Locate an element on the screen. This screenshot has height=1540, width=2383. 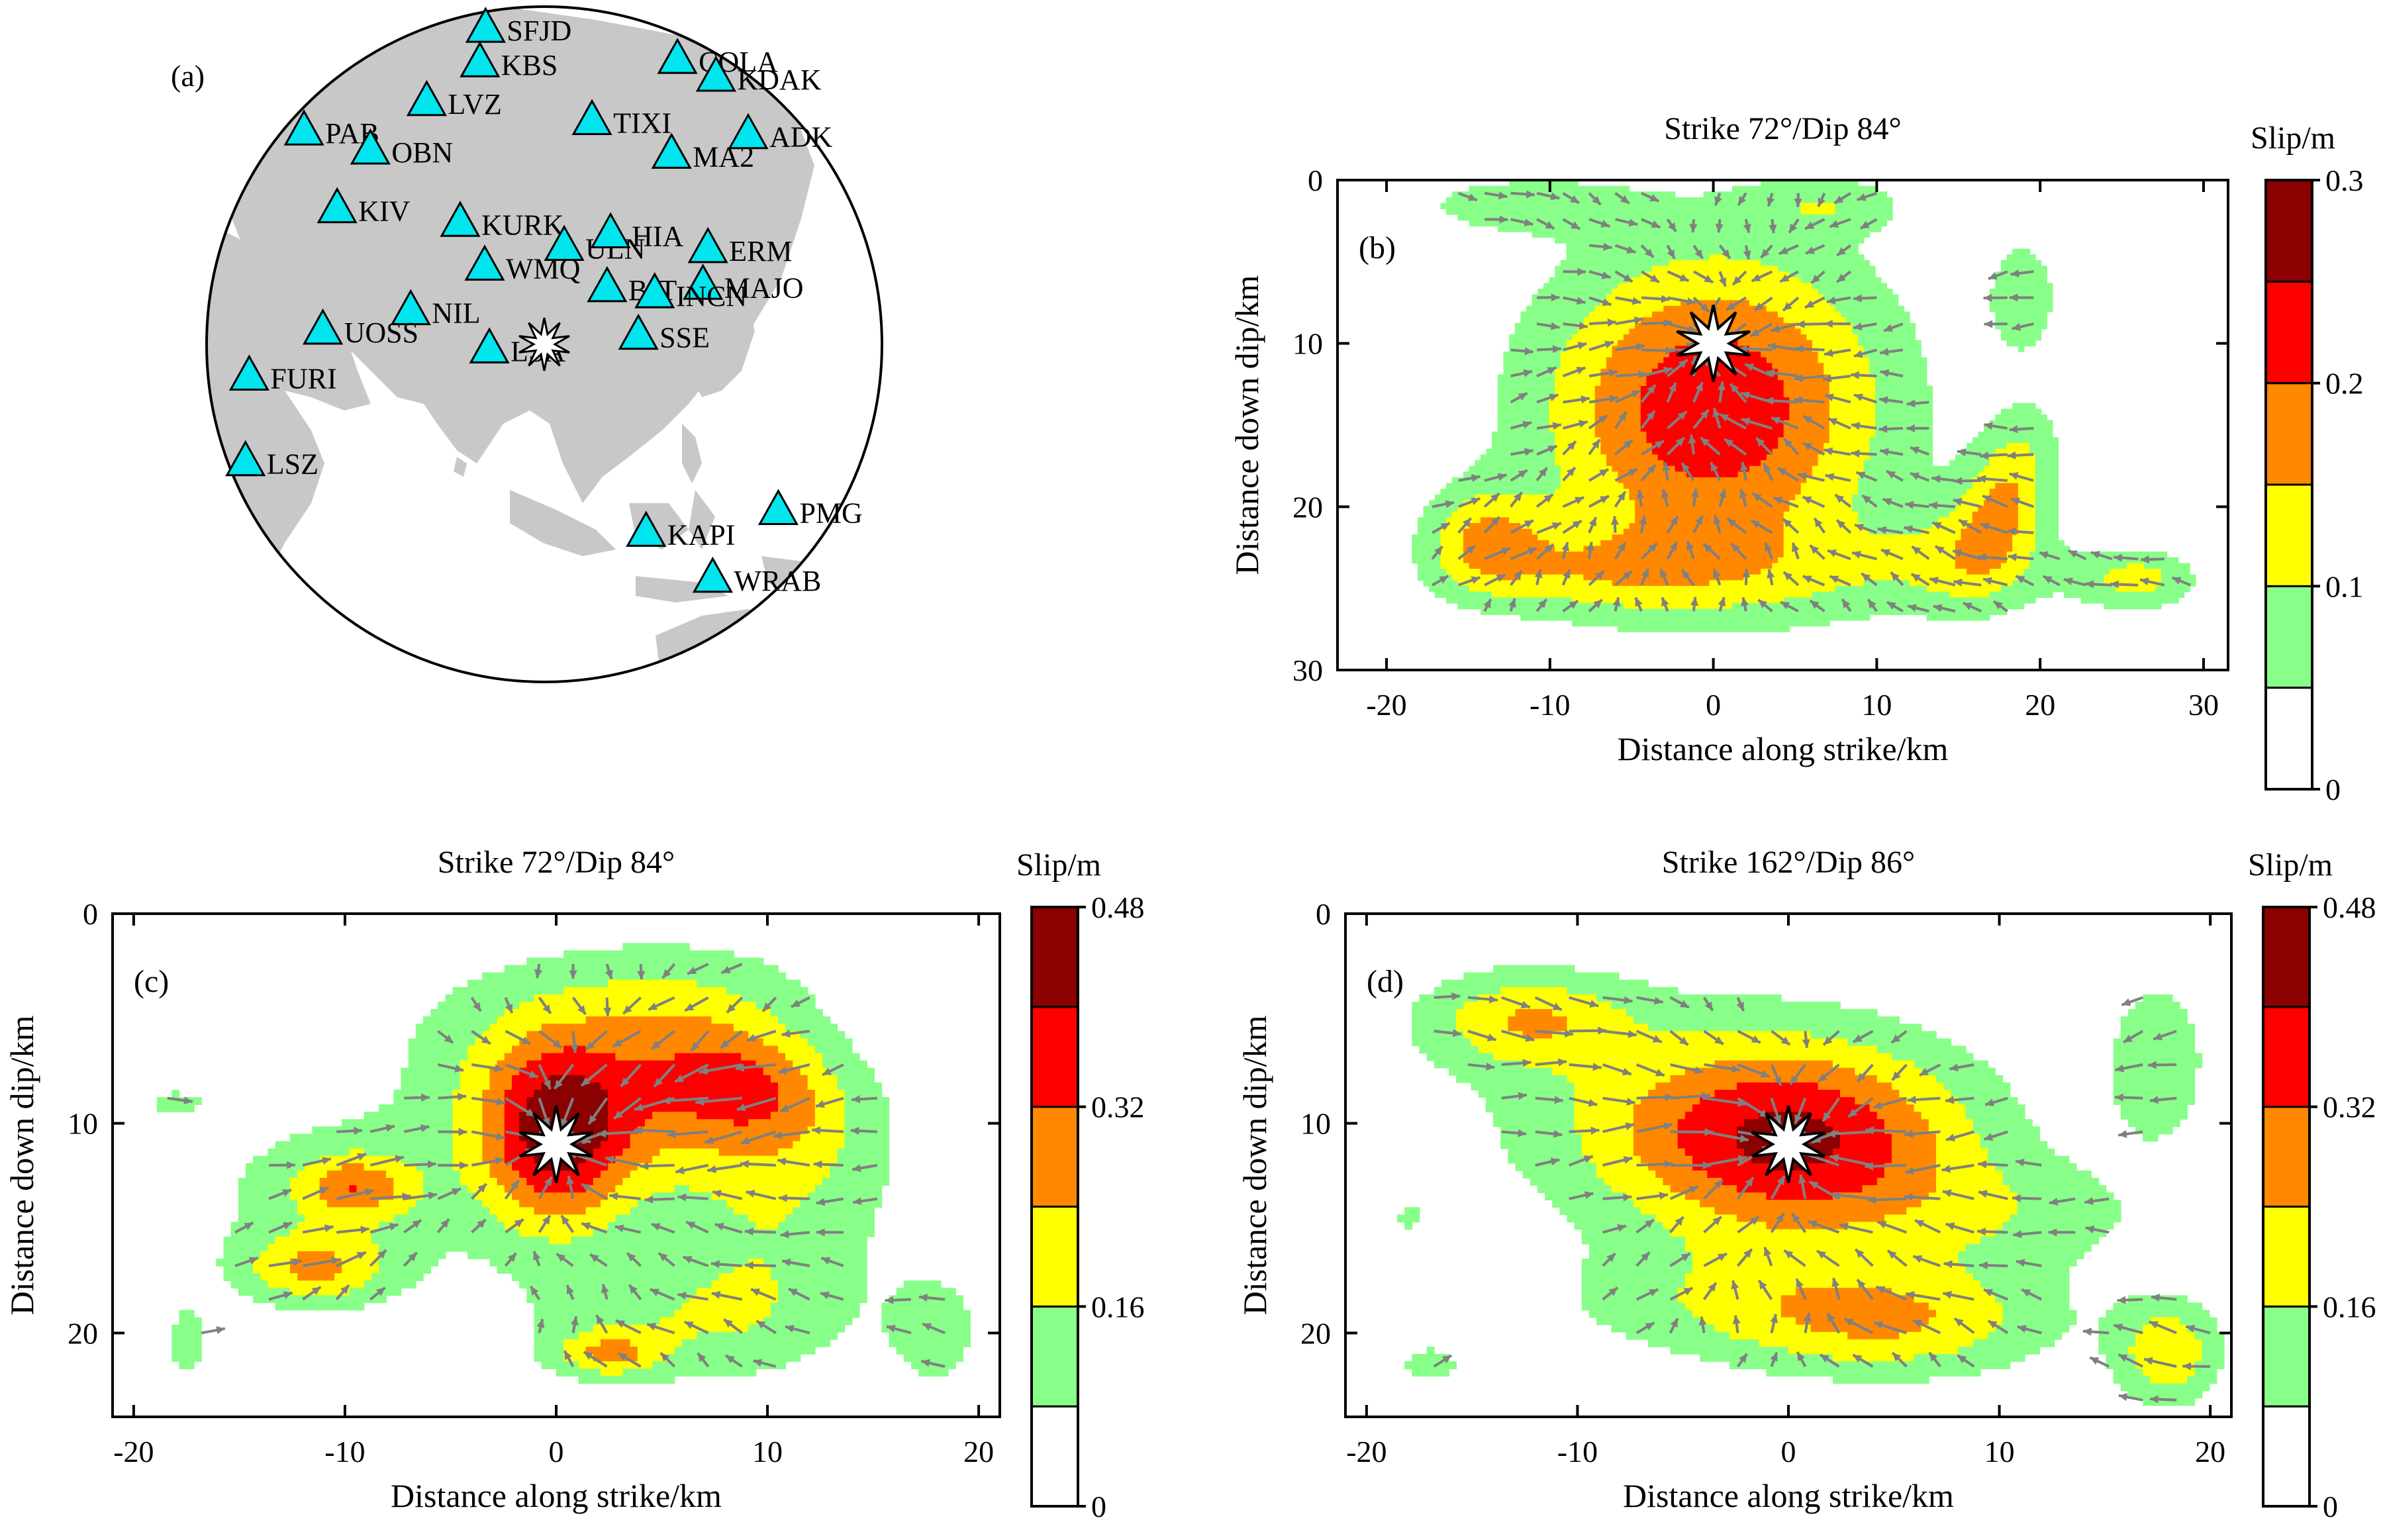
colorbar-tick-label-c: 0.48 is located at coordinates (1118, 907).